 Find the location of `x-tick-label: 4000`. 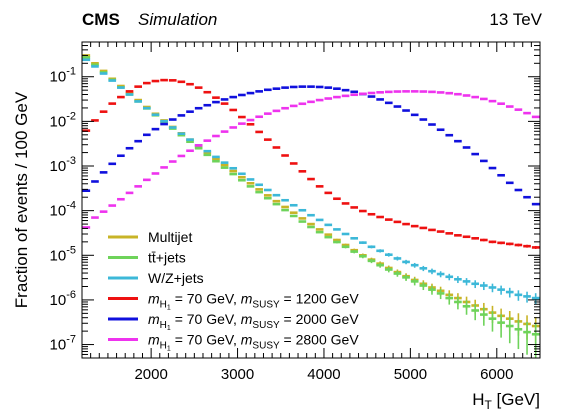

x-tick-label: 4000 is located at coordinates (323, 374).